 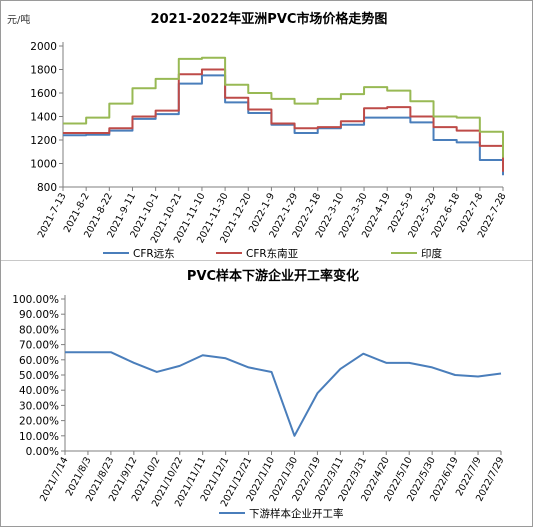 What do you see at coordinates (43, 47) in the screenshot?
I see `y-tick-label: 2000` at bounding box center [43, 47].